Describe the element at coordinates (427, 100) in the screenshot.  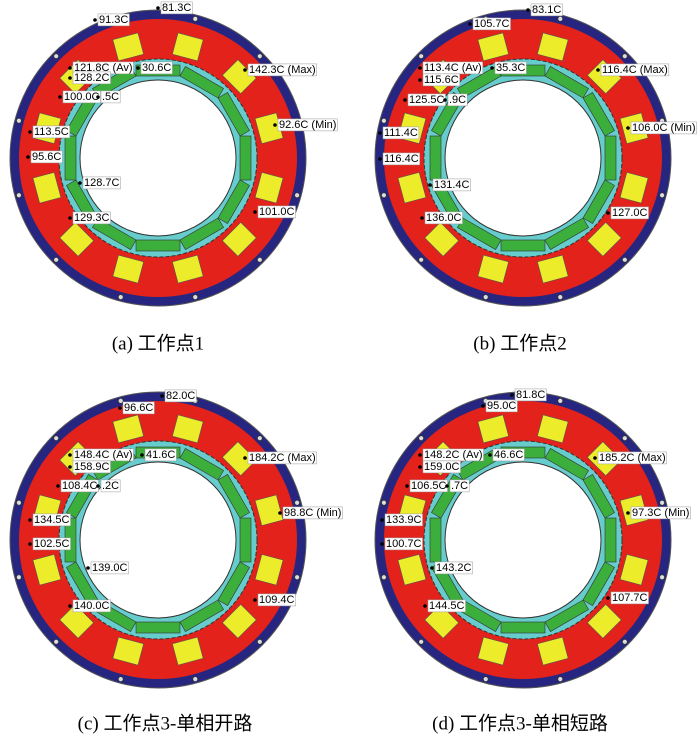
I see `temp-value: 125.5C` at that location.